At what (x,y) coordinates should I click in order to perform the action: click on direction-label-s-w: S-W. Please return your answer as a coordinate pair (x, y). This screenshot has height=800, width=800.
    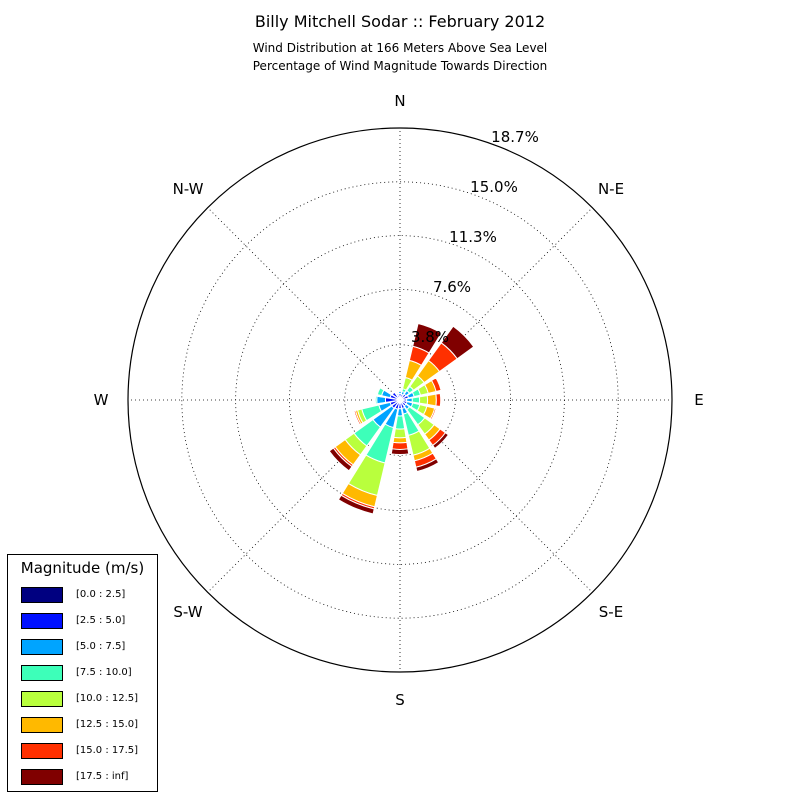
    Looking at the image, I should click on (187, 612).